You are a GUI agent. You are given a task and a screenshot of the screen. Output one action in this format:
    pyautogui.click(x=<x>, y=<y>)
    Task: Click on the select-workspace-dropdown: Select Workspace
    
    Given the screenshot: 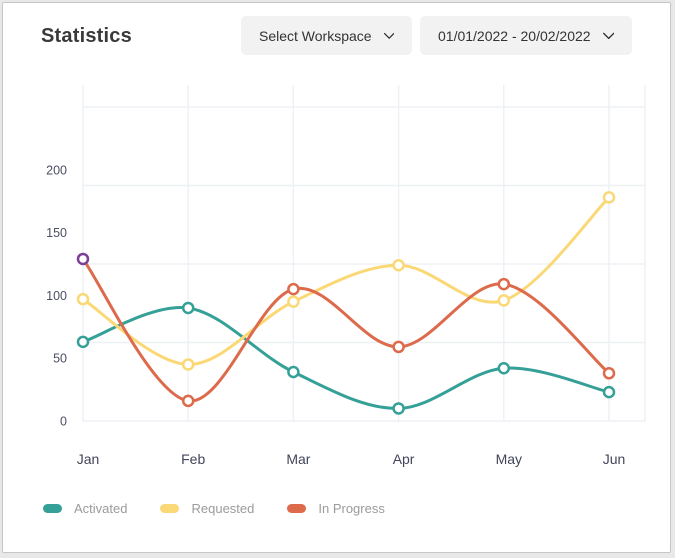 What is the action you would take?
    pyautogui.click(x=326, y=35)
    